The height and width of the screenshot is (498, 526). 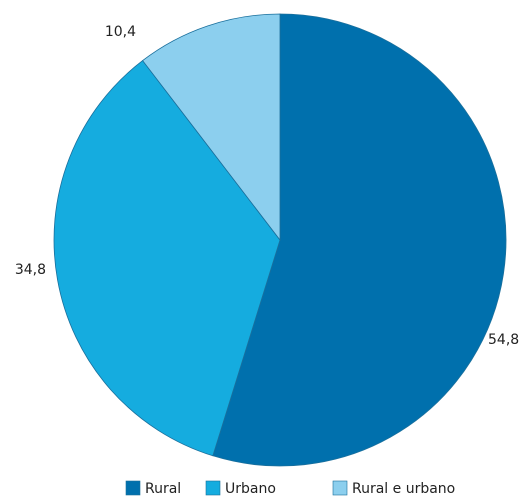 What do you see at coordinates (250, 489) in the screenshot?
I see `legend-label: Urbano` at bounding box center [250, 489].